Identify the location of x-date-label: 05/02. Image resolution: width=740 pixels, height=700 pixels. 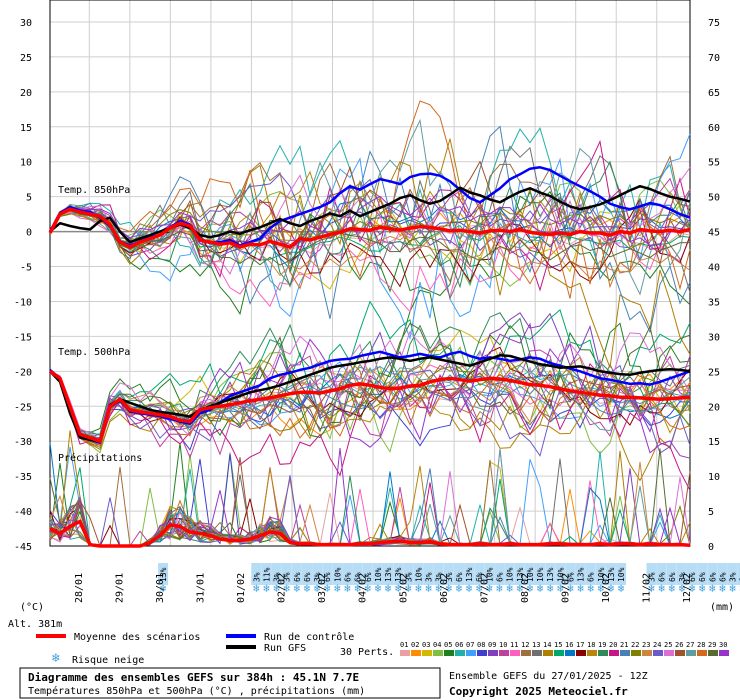
(403, 588).